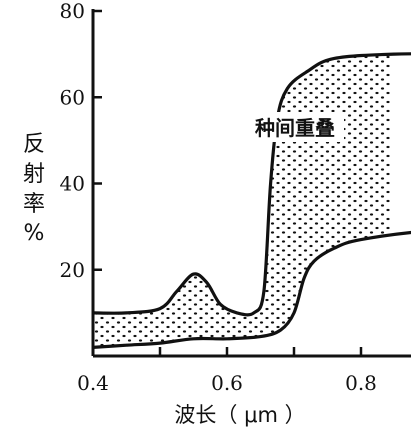  What do you see at coordinates (361, 383) in the screenshot?
I see `x-tick-label: 0.8` at bounding box center [361, 383].